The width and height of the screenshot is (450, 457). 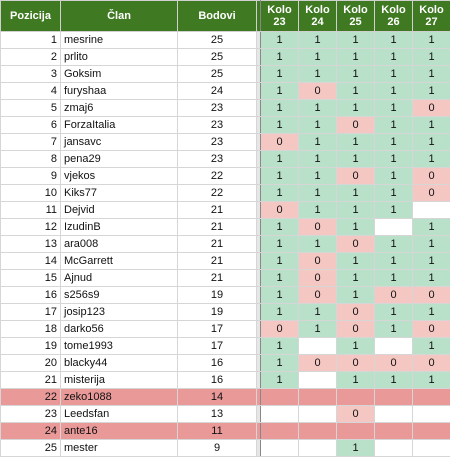 What do you see at coordinates (119, 74) in the screenshot?
I see `row-member: Goksim` at bounding box center [119, 74].